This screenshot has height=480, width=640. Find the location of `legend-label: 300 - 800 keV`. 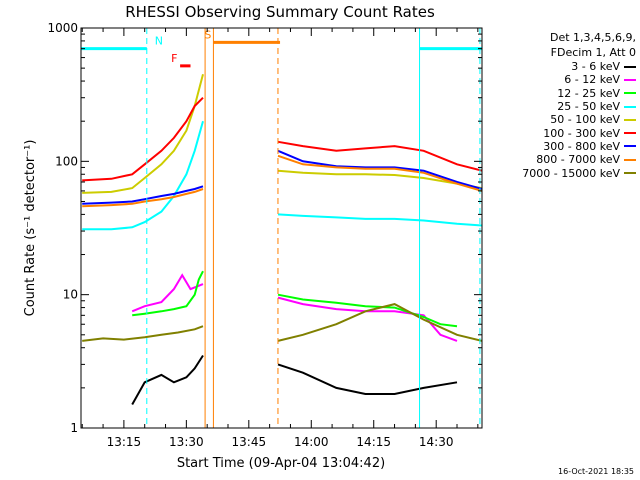

legend-label: 300 - 800 keV is located at coordinates (581, 146).